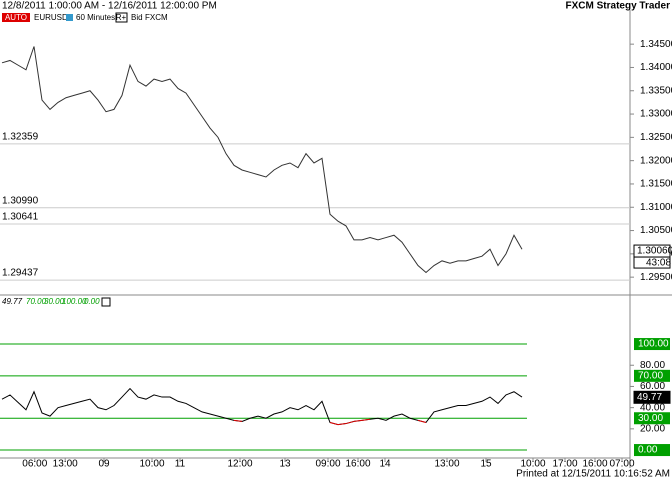  I want to click on rsi-level: 30.00, so click(54, 301).